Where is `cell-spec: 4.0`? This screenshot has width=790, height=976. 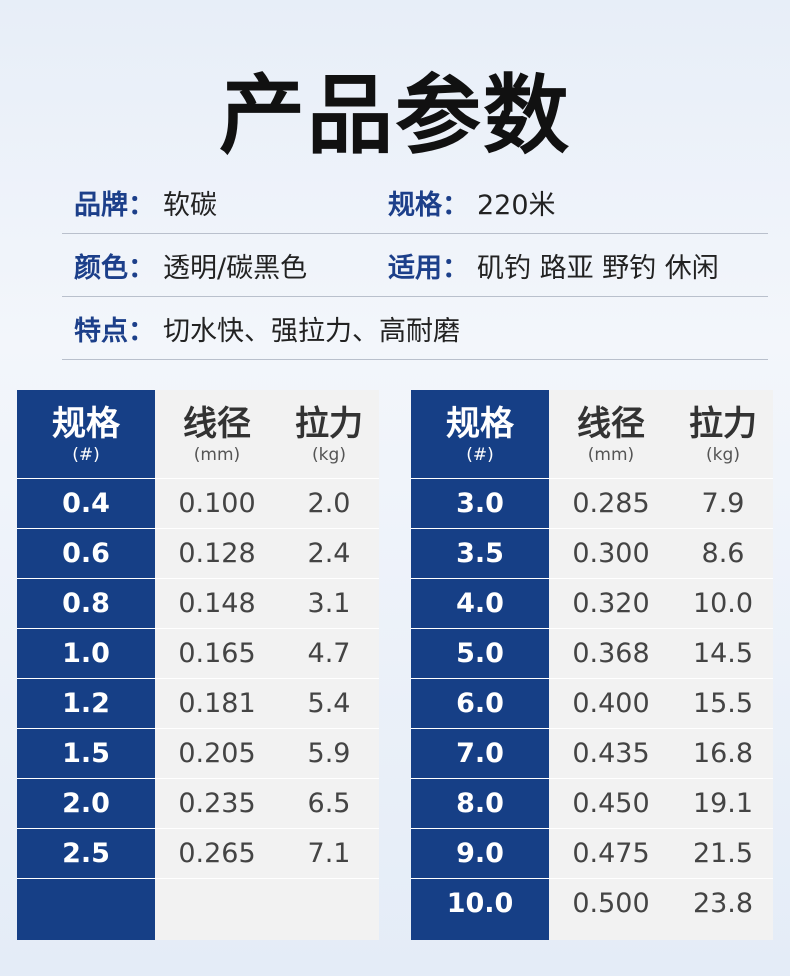 cell-spec: 4.0 is located at coordinates (480, 603).